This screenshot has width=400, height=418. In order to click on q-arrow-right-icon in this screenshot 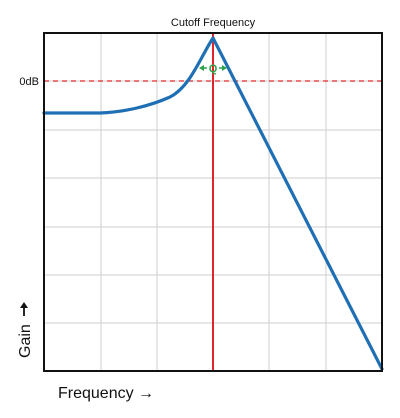, I will do `click(224, 68)`.